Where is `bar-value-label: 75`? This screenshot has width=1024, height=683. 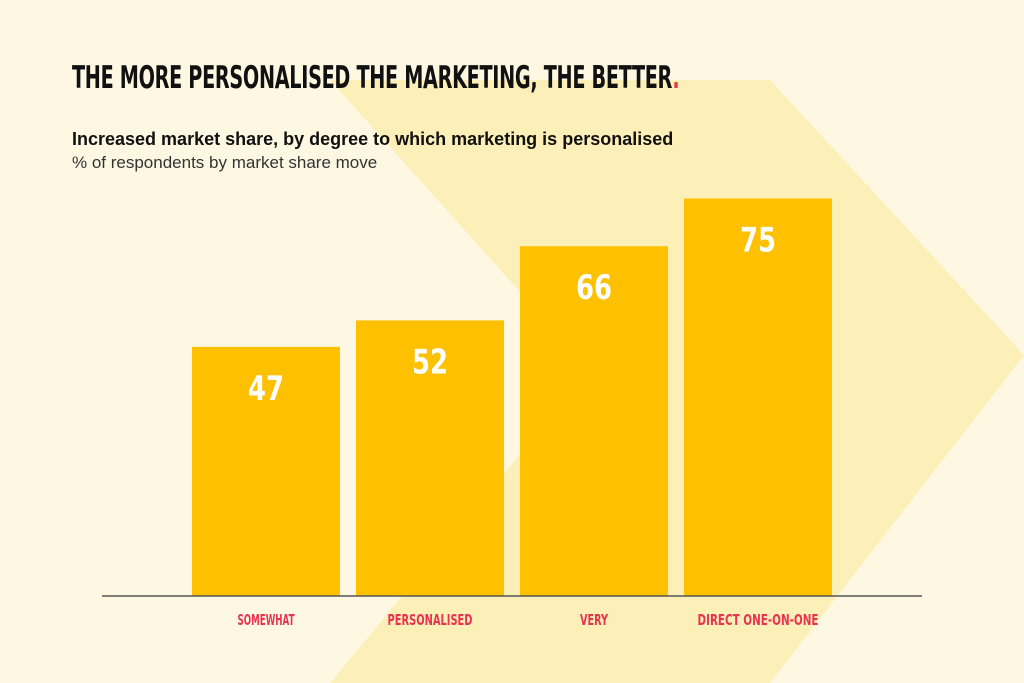 bar-value-label: 75 is located at coordinates (758, 241).